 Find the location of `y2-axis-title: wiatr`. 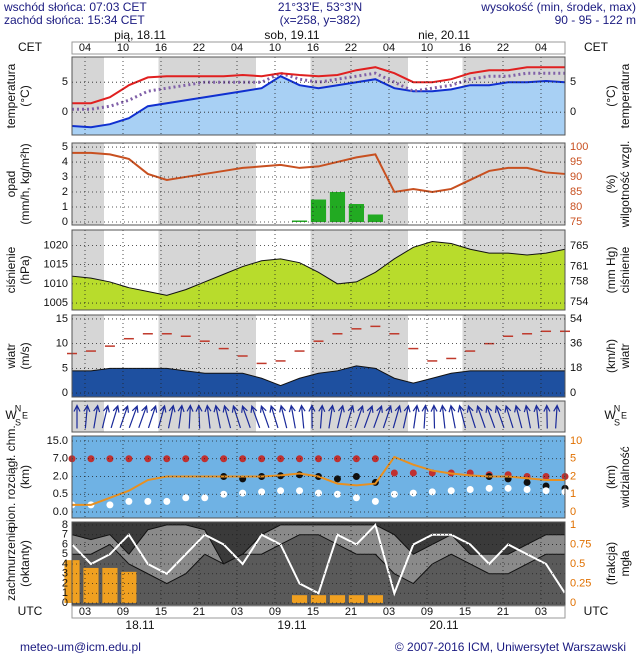

y2-axis-title: wiatr is located at coordinates (625, 356).